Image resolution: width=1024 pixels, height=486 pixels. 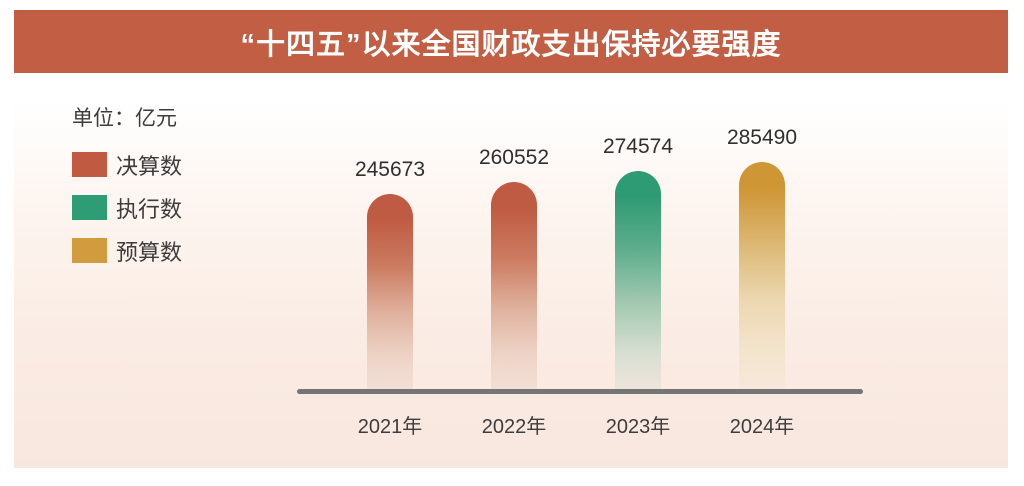 I want to click on legend: 决算数 执行数 预算数, so click(x=182, y=217).